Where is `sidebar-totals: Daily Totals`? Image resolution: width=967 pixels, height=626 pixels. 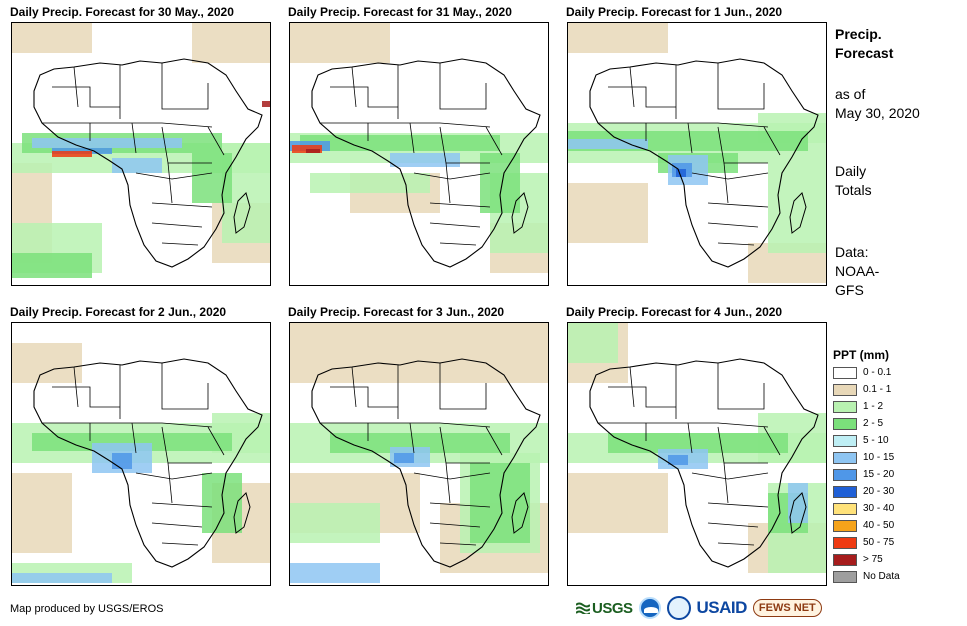
sidebar-totals: Daily Totals is located at coordinates (853, 181).